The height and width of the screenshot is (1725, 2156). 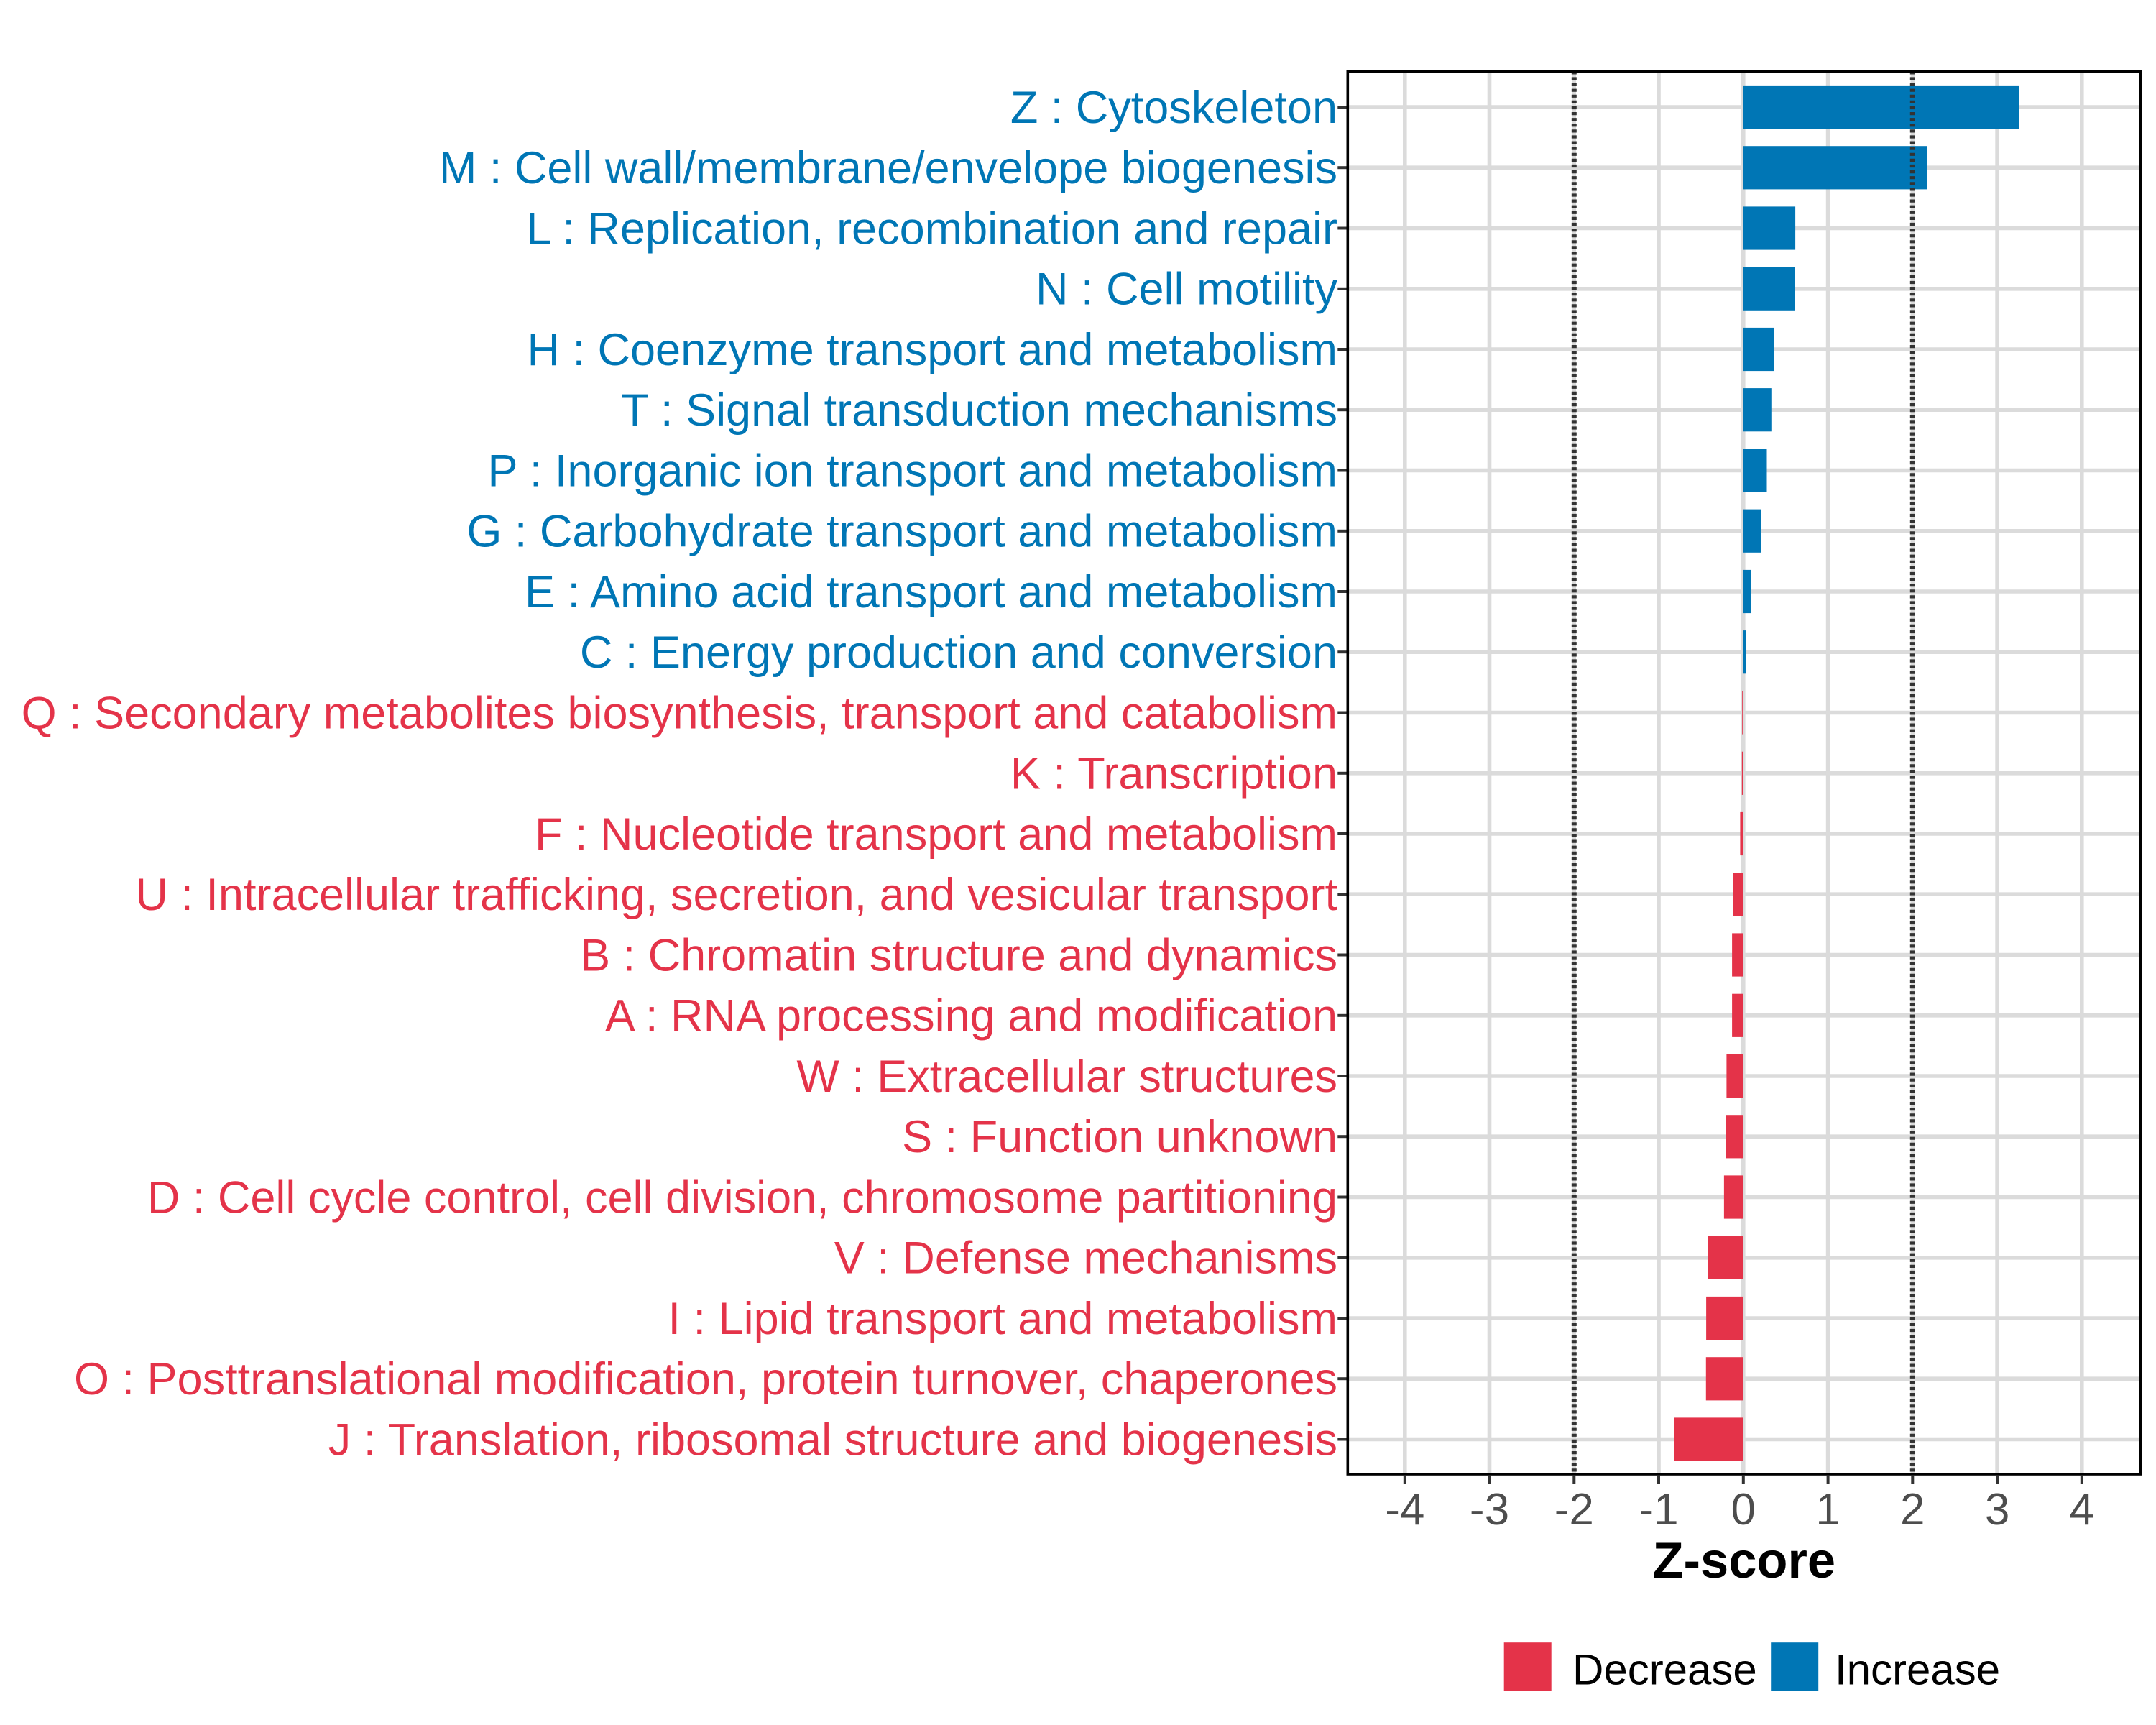 I want to click on svg-text: 2, so click(x=1912, y=1510).